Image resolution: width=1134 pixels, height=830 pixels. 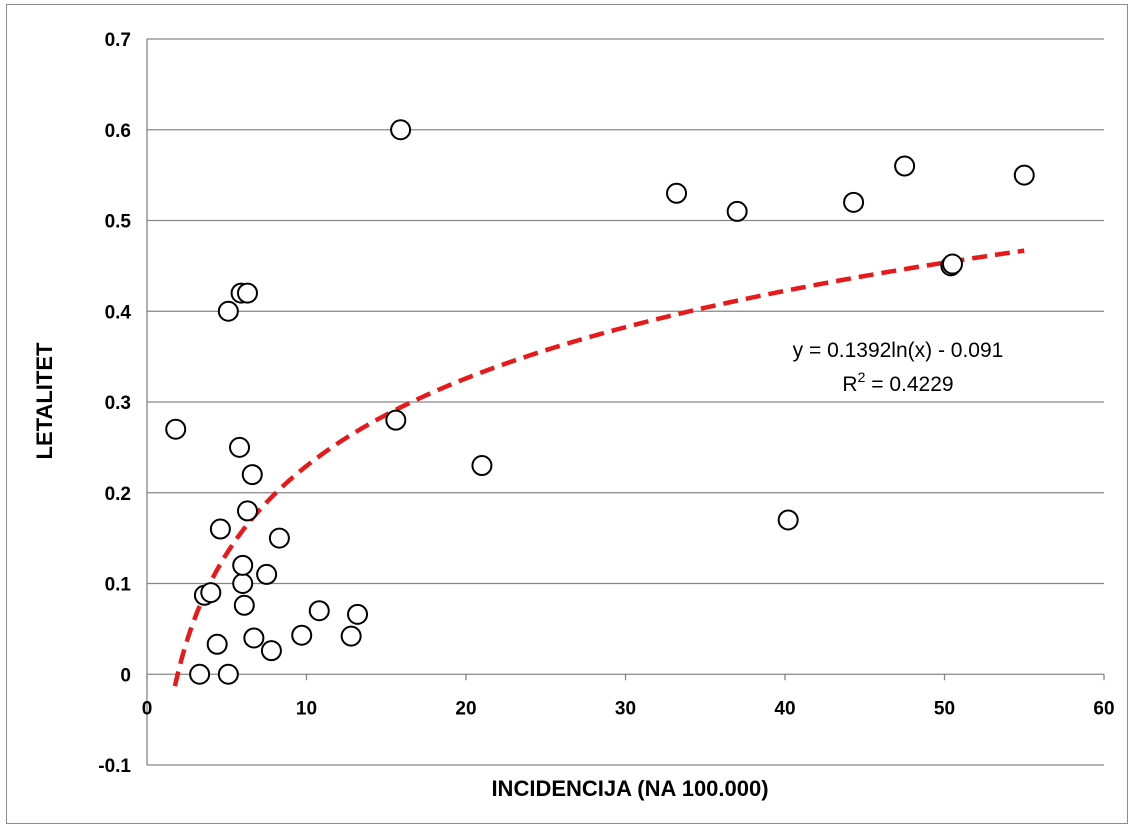 What do you see at coordinates (944, 708) in the screenshot?
I see `x-tick-label: 50` at bounding box center [944, 708].